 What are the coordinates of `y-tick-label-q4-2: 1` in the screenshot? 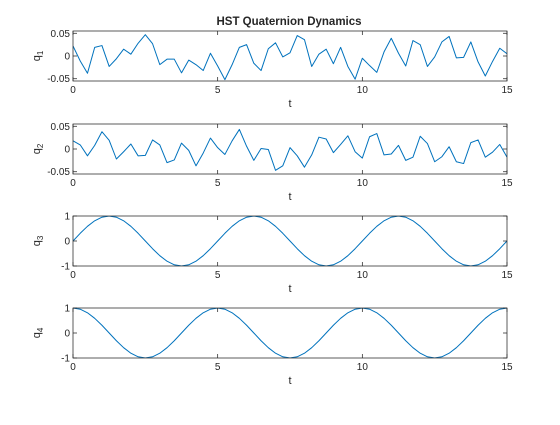 It's located at (67, 309).